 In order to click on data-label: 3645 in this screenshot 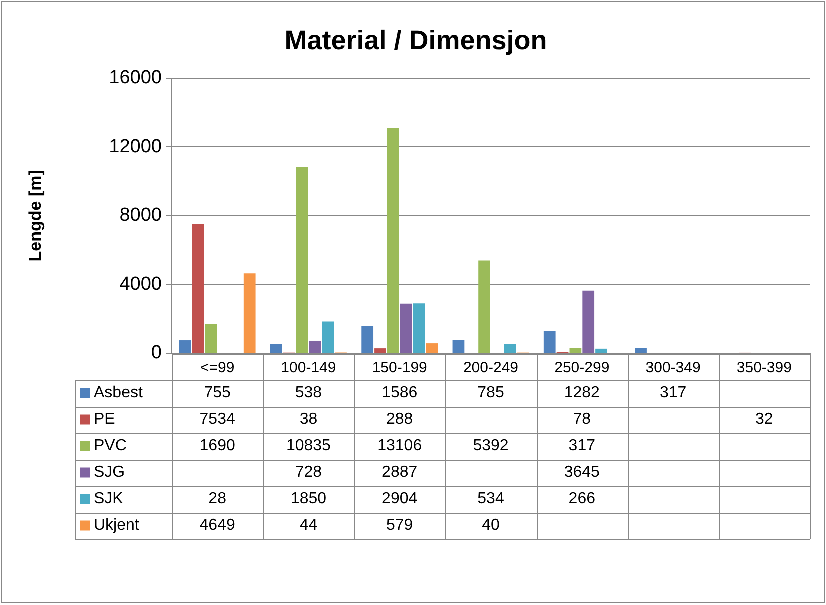, I will do `click(582, 473)`.